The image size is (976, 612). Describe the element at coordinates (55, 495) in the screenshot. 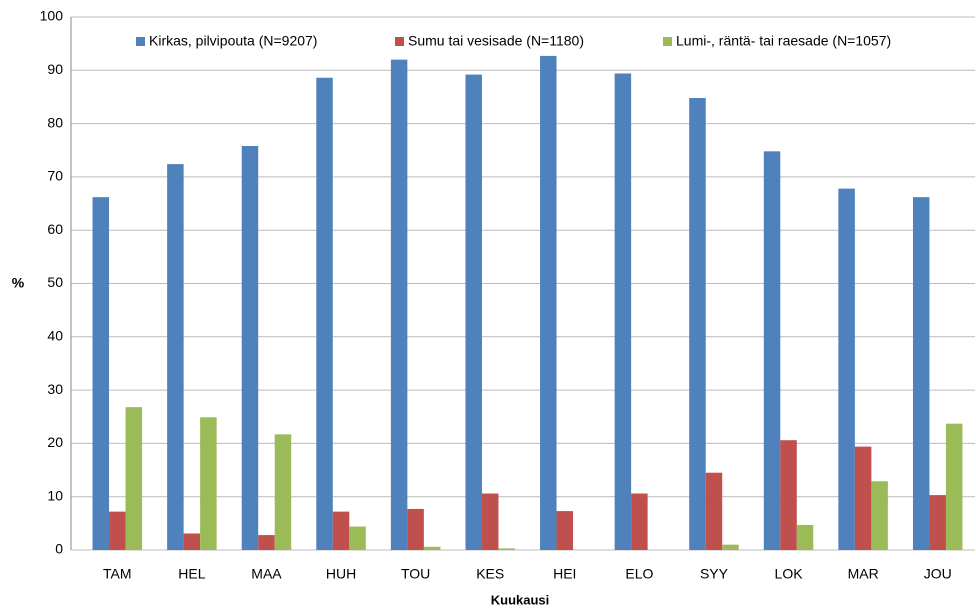

I see `y-tick-label: 10` at that location.